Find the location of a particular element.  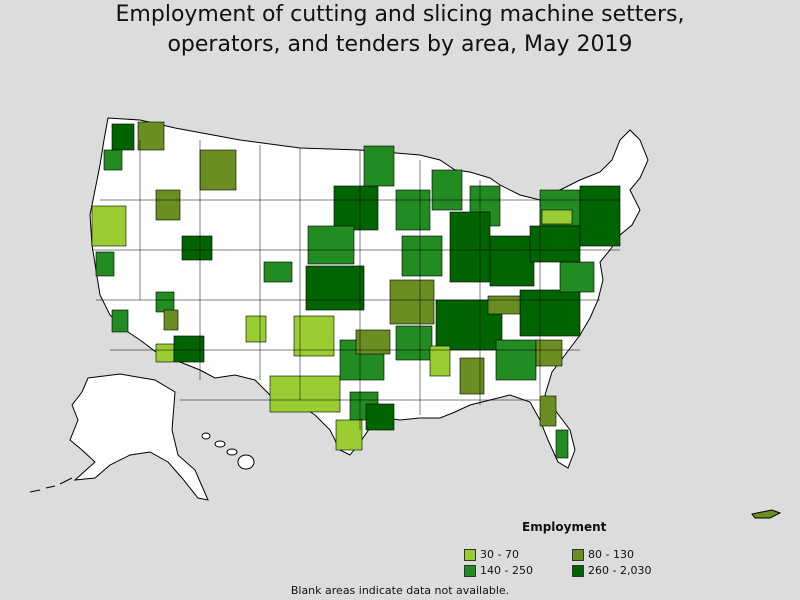

area-virginia is located at coordinates (577, 277).